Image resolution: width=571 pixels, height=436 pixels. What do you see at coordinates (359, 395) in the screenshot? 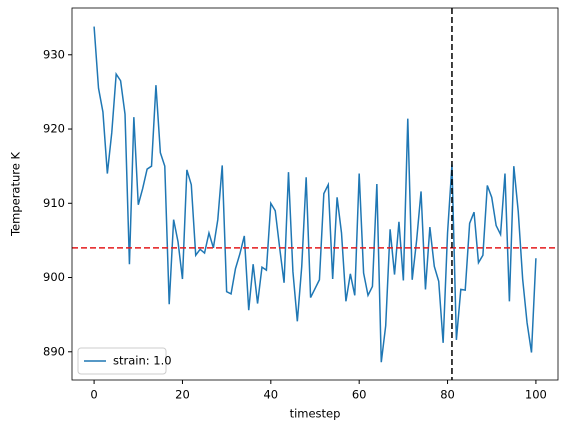
I see `x-tick-label: 60` at bounding box center [359, 395].